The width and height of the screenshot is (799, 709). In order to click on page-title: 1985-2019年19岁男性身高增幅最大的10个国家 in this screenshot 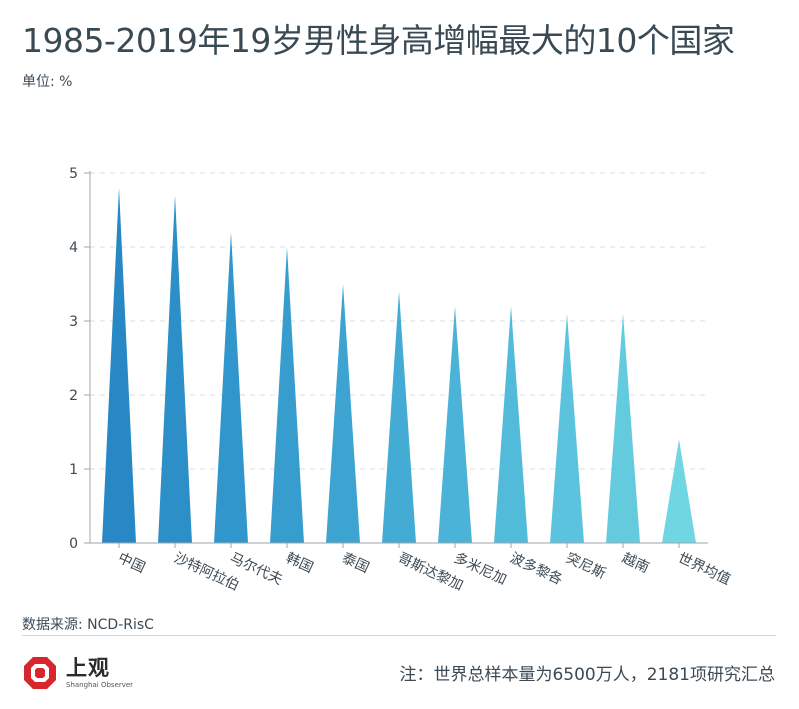, I will do `click(378, 40)`.